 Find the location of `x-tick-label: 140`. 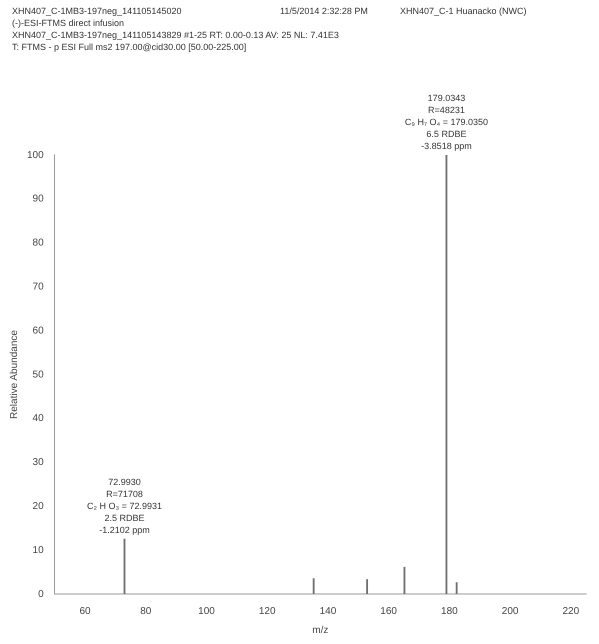

x-tick-label: 140 is located at coordinates (328, 611).